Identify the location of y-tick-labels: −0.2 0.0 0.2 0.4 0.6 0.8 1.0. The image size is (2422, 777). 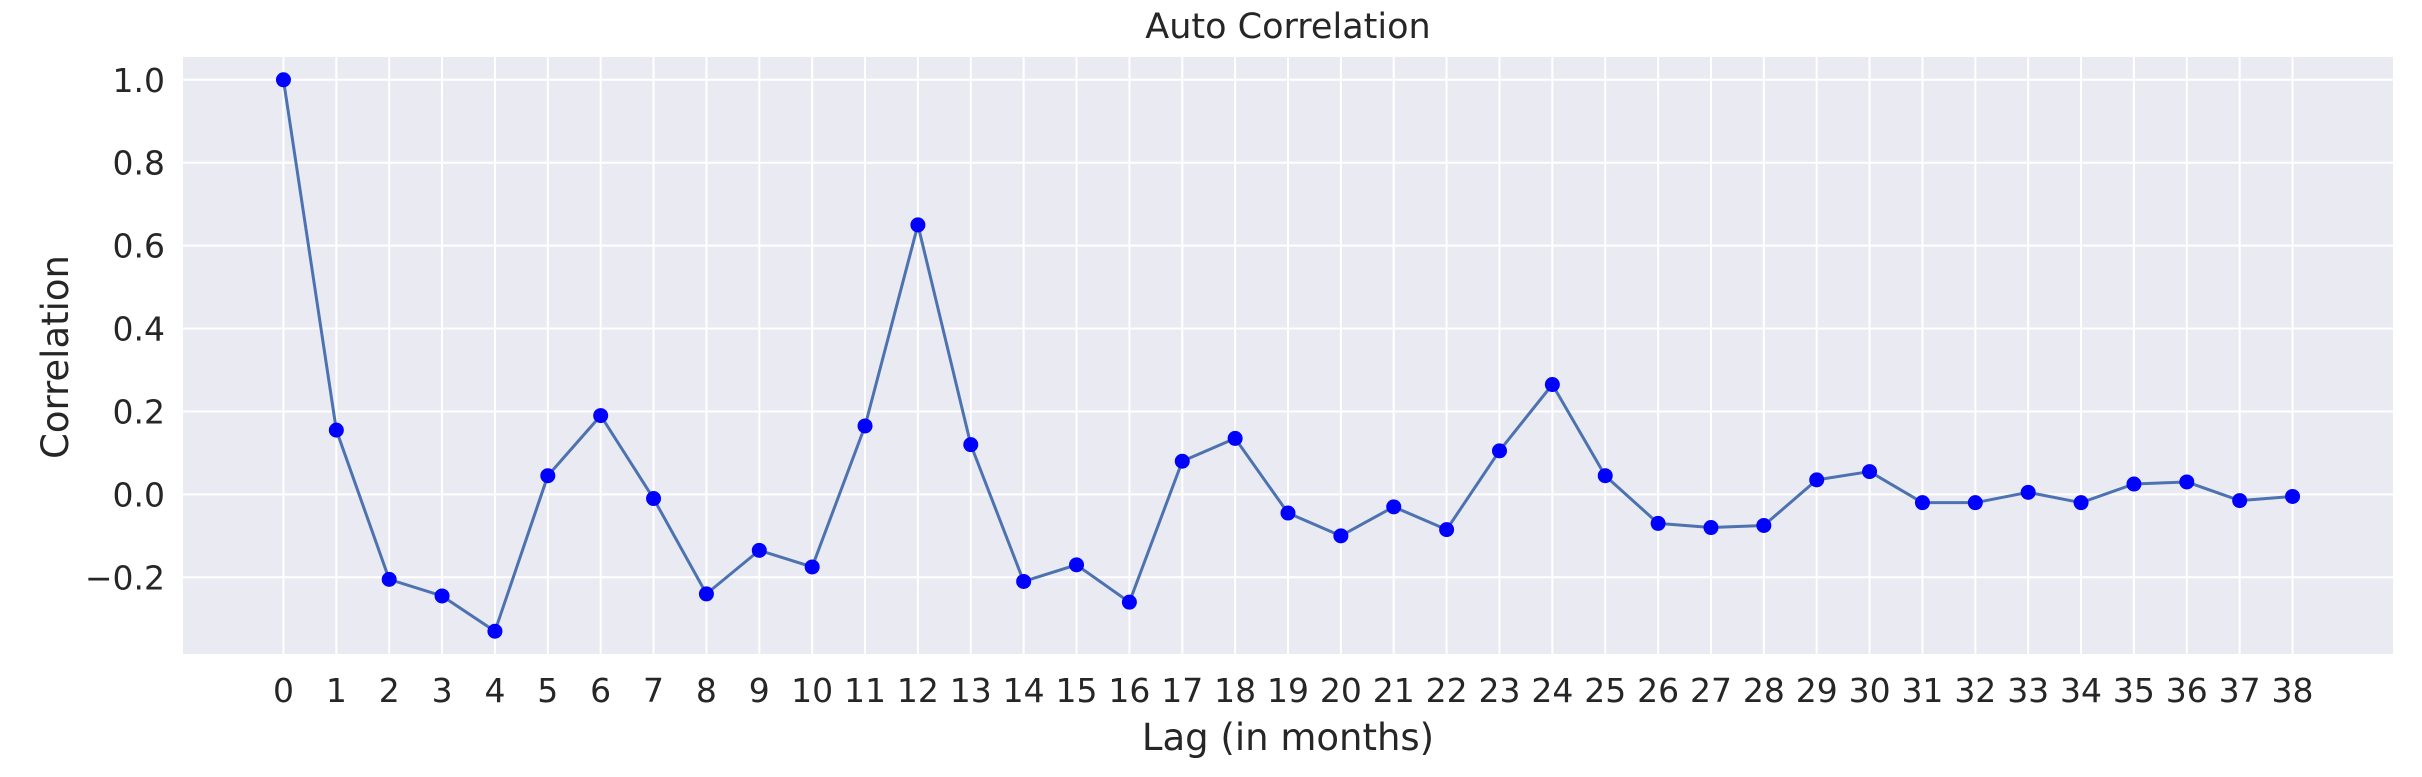
(125, 329).